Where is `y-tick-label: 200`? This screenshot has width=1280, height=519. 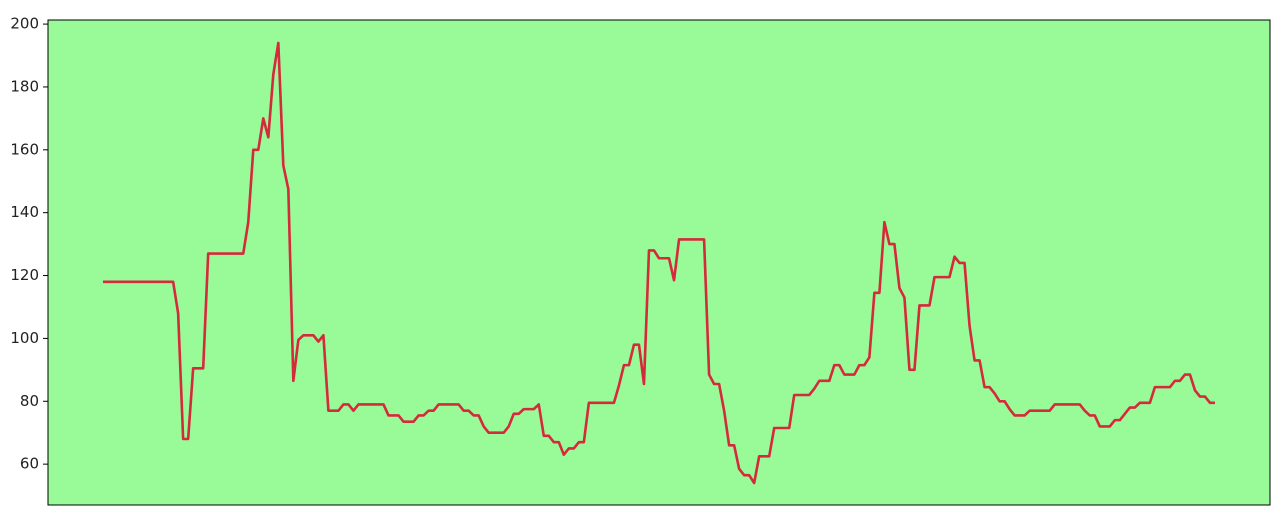 y-tick-label: 200 is located at coordinates (24, 24).